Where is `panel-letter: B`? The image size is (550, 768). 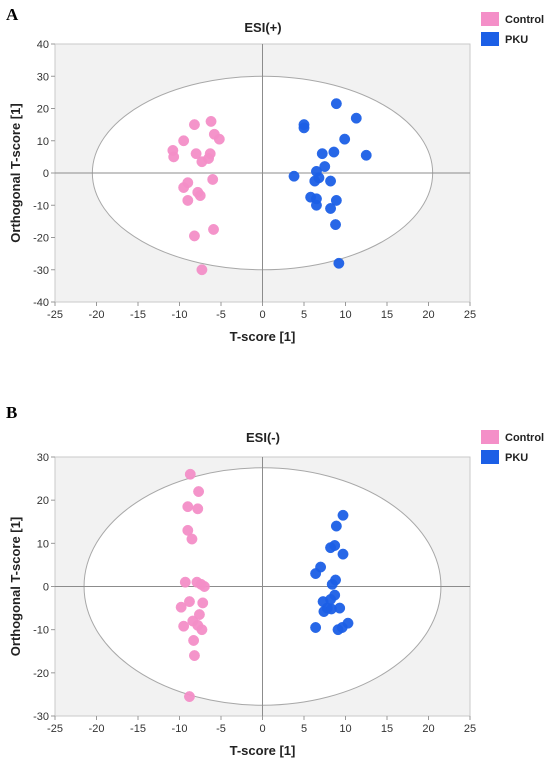 panel-letter: B is located at coordinates (11, 412).